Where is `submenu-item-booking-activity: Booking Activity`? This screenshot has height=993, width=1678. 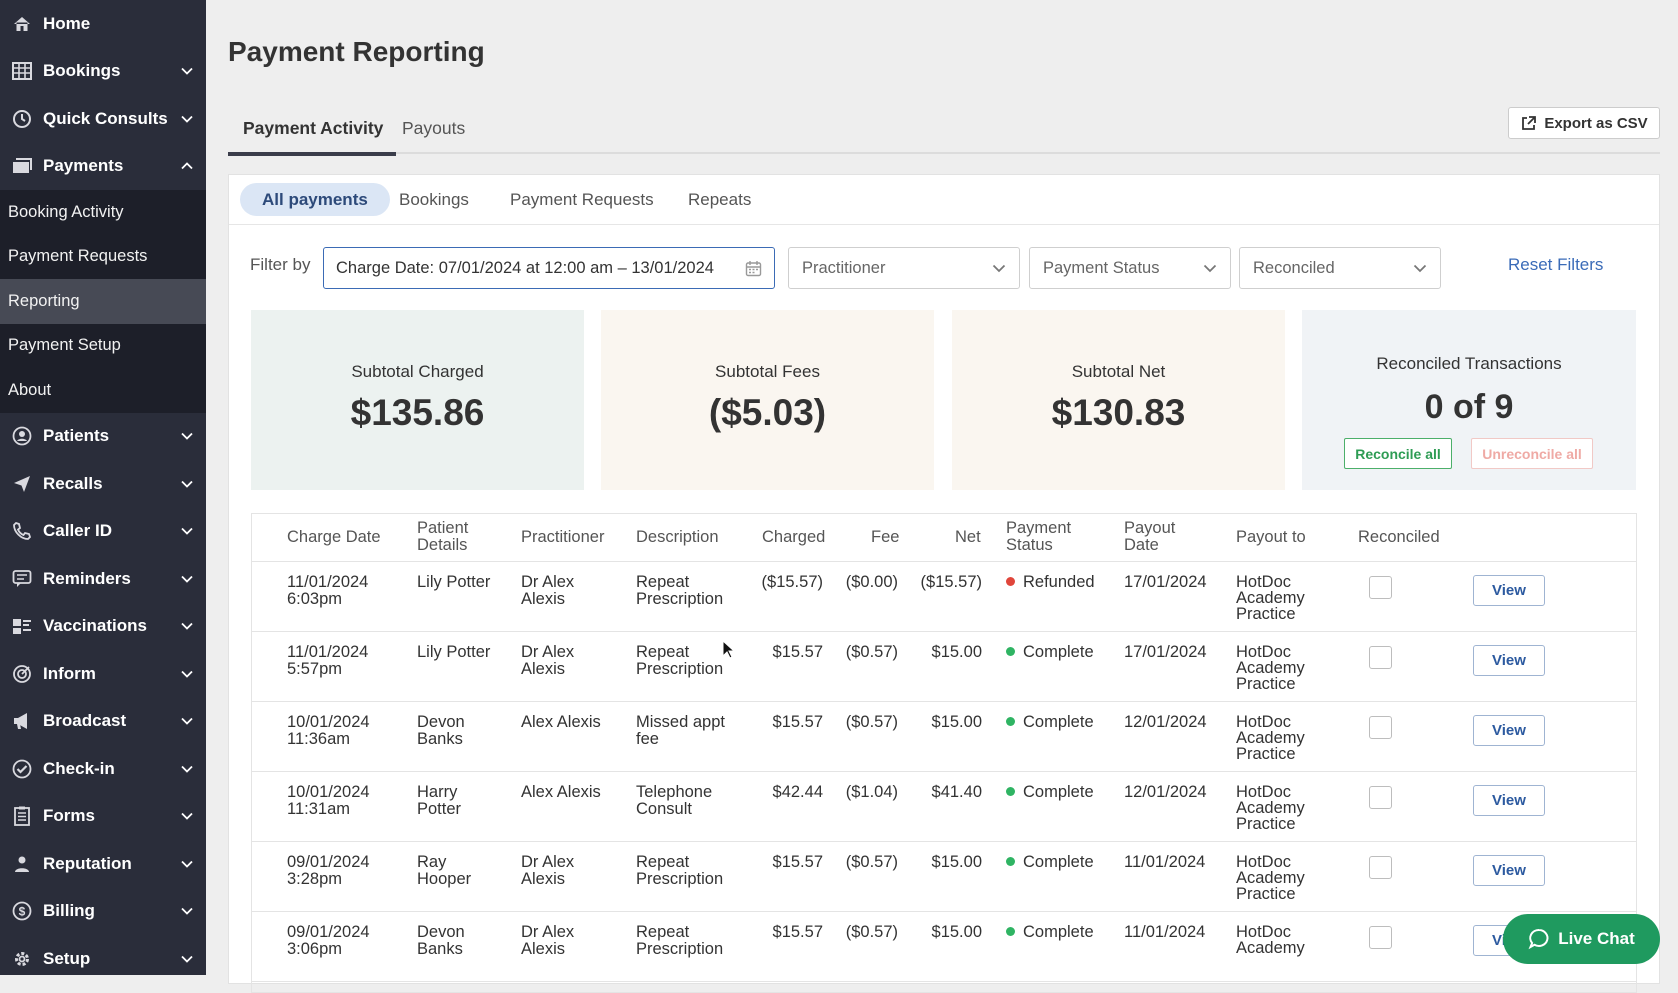
submenu-item-booking-activity: Booking Activity is located at coordinates (103, 212).